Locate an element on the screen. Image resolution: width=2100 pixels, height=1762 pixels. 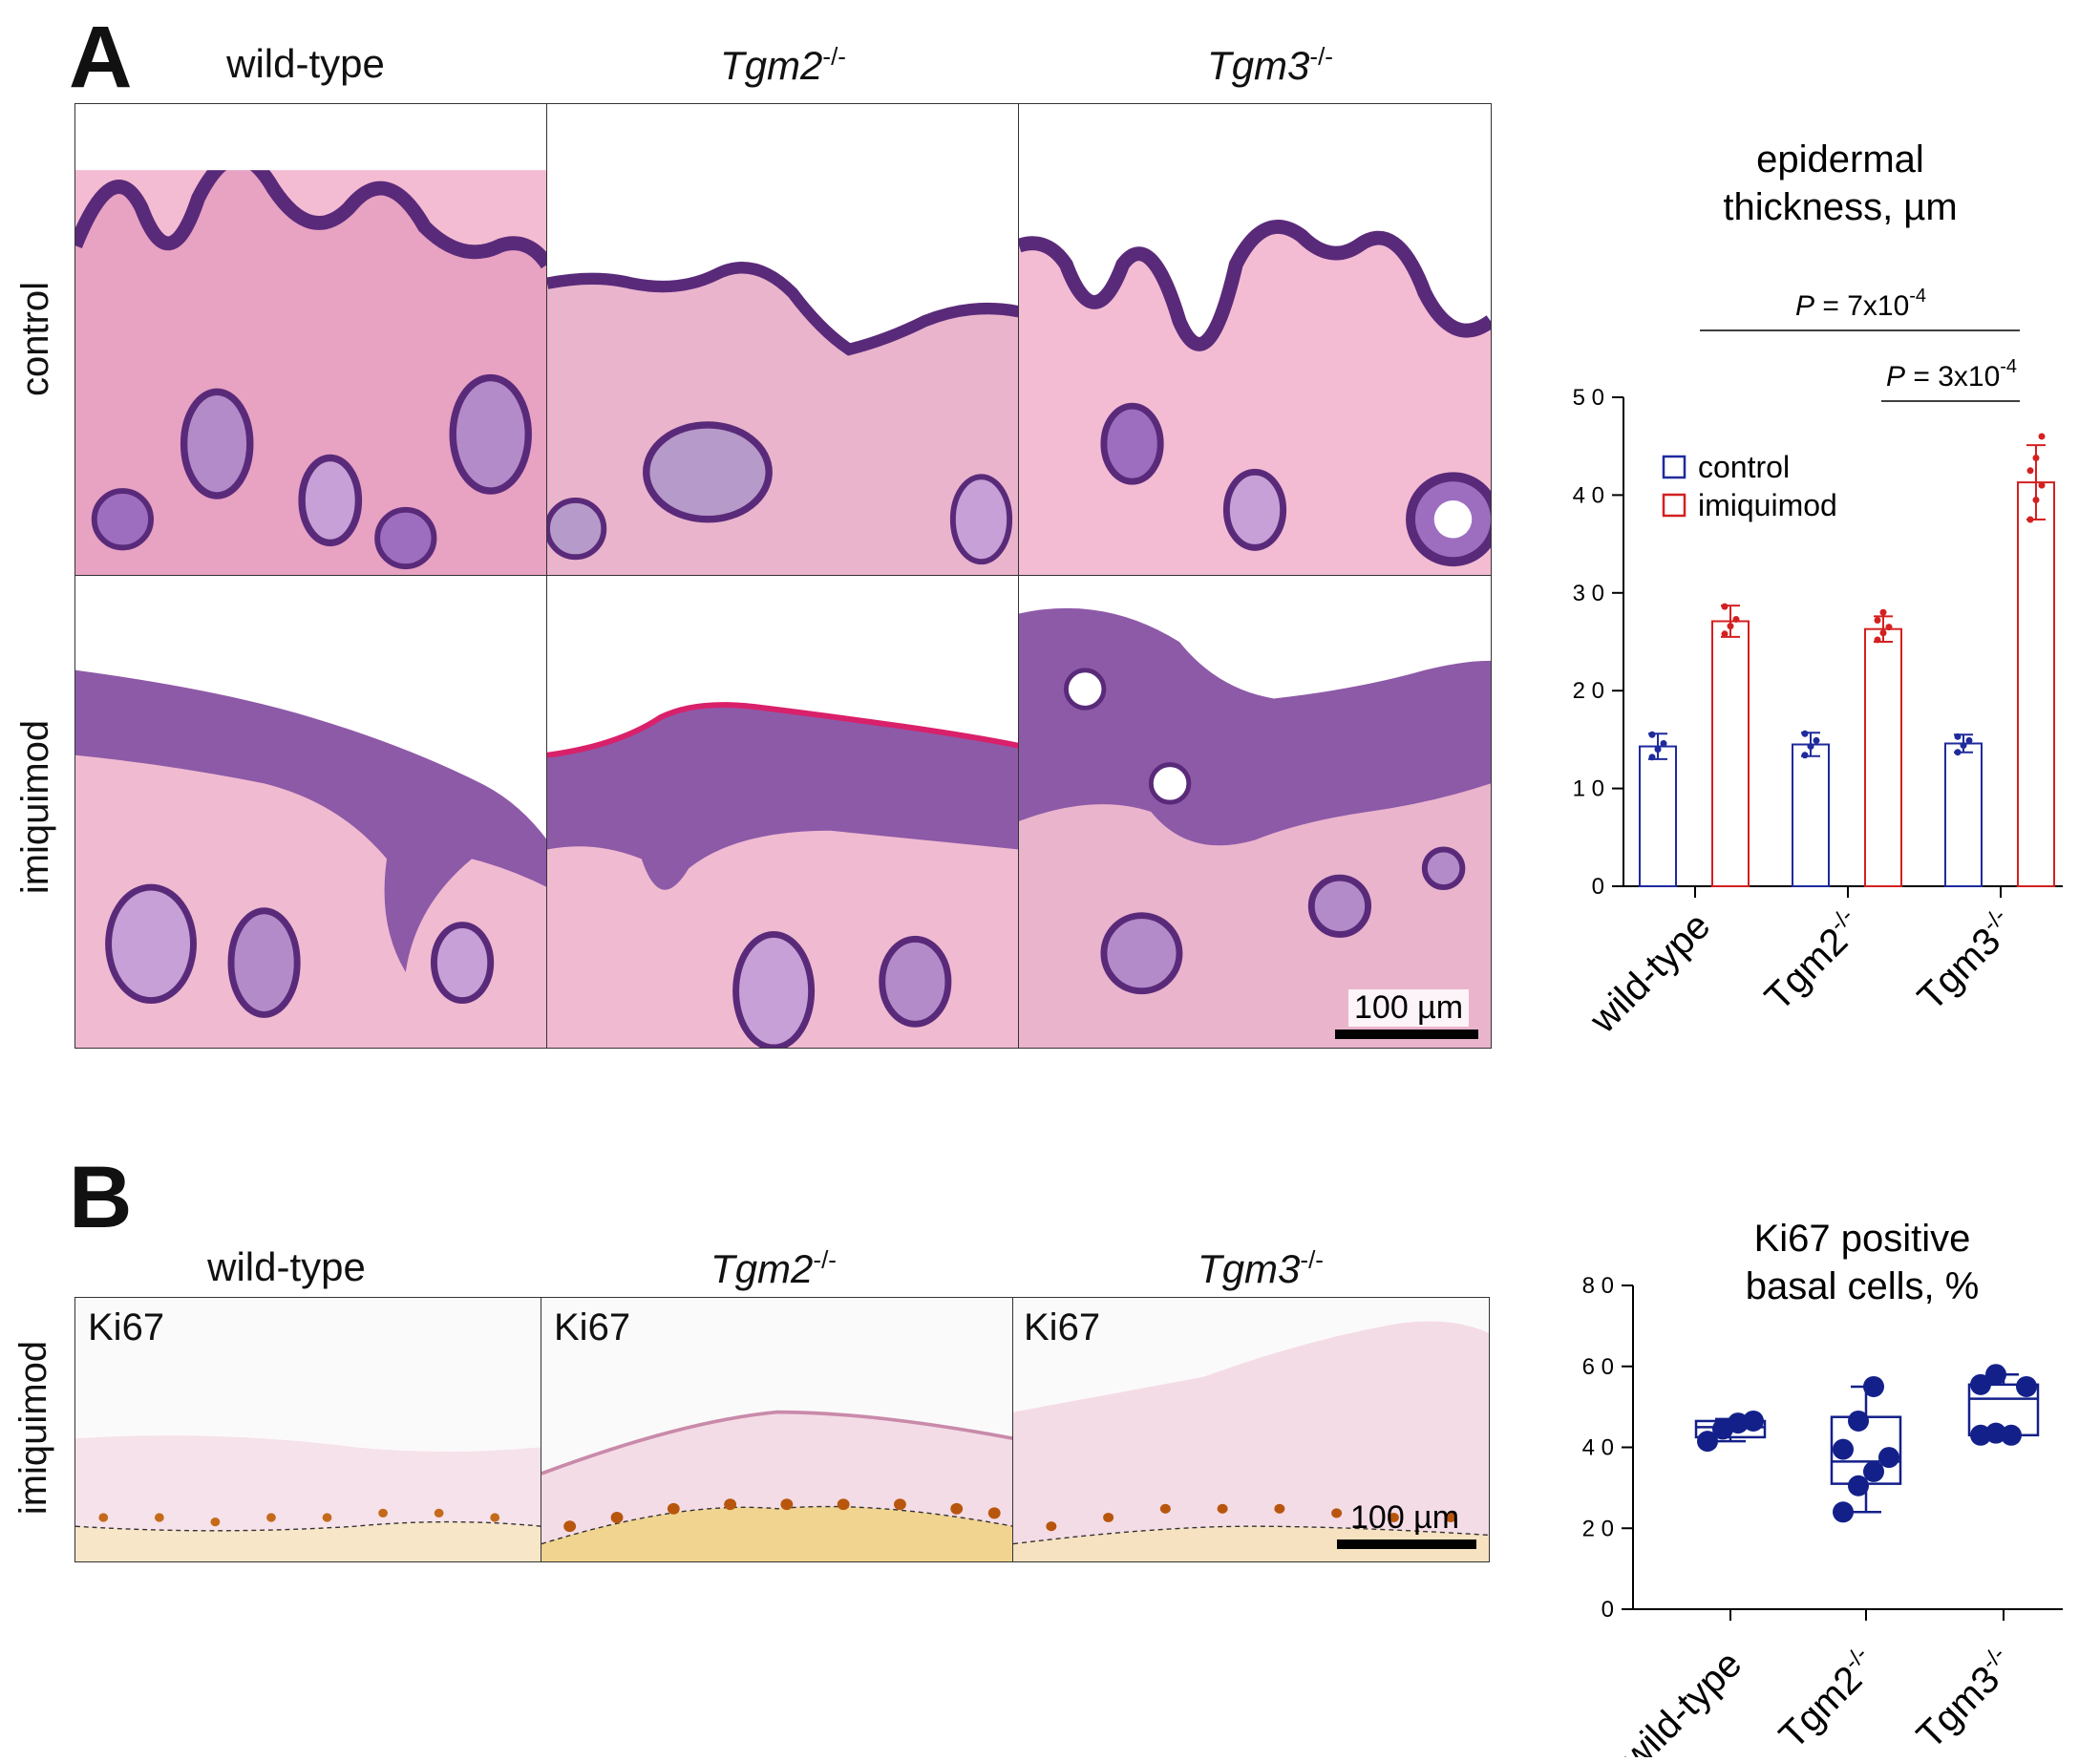
chart-title-line-2: thickness, µm is located at coordinates (1840, 207).